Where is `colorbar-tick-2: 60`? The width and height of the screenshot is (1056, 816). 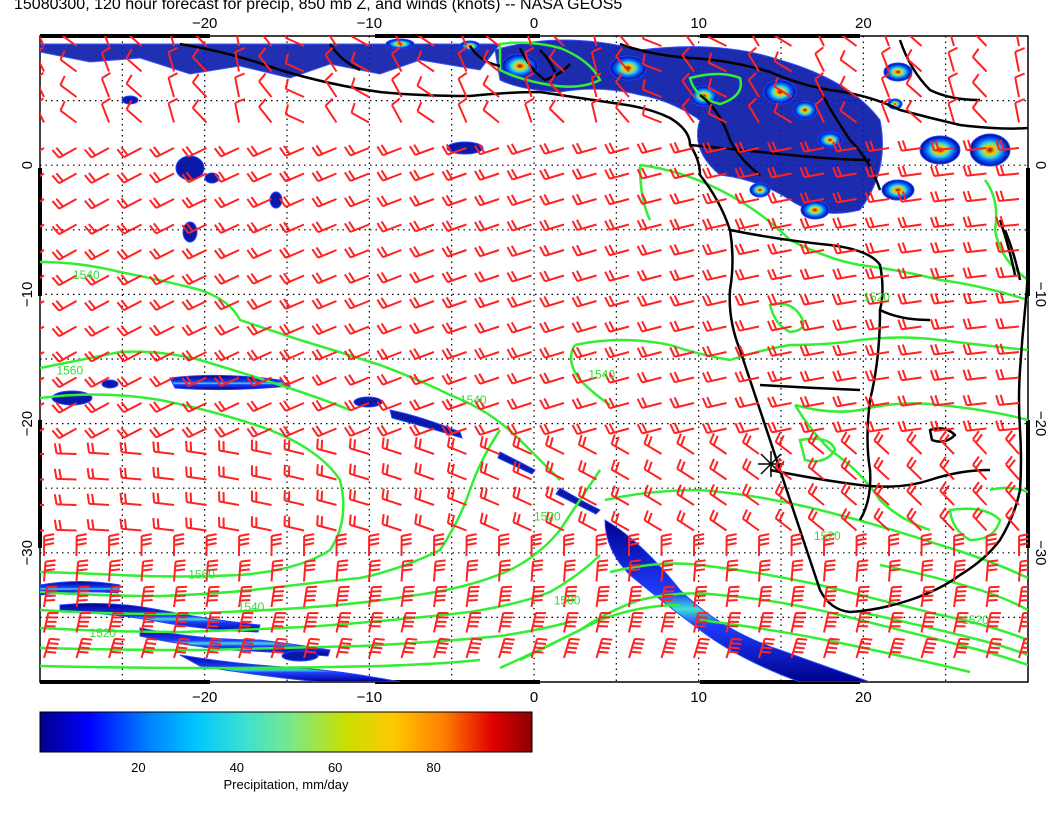 colorbar-tick-2: 60 is located at coordinates (335, 767).